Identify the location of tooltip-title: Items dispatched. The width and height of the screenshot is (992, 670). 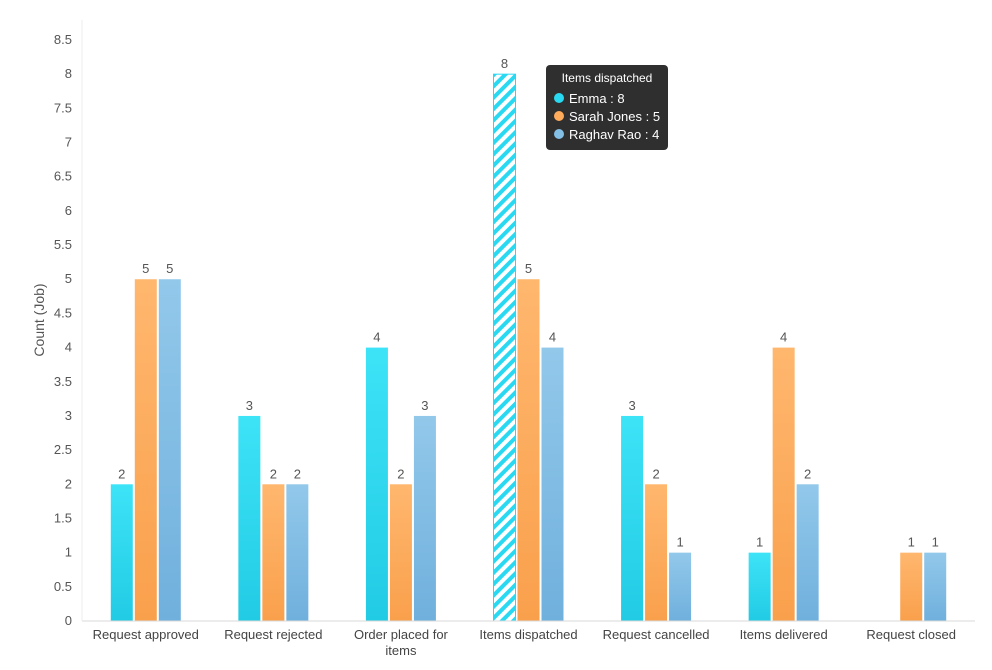
(607, 78).